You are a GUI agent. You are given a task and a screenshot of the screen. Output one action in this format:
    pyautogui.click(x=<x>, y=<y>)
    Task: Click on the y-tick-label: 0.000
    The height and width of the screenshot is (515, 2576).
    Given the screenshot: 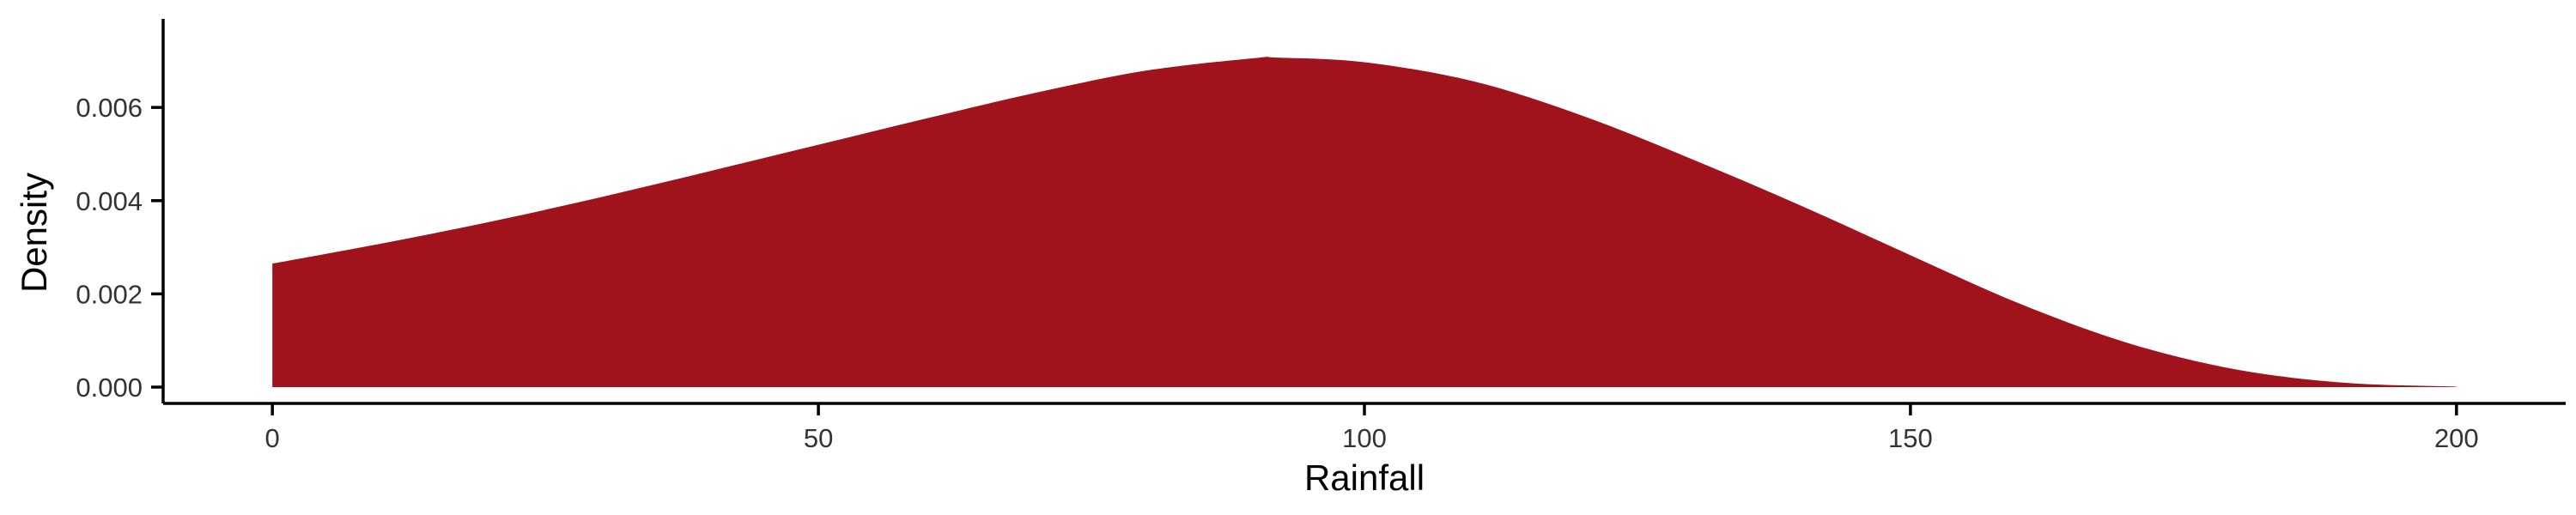 What is the action you would take?
    pyautogui.click(x=109, y=388)
    